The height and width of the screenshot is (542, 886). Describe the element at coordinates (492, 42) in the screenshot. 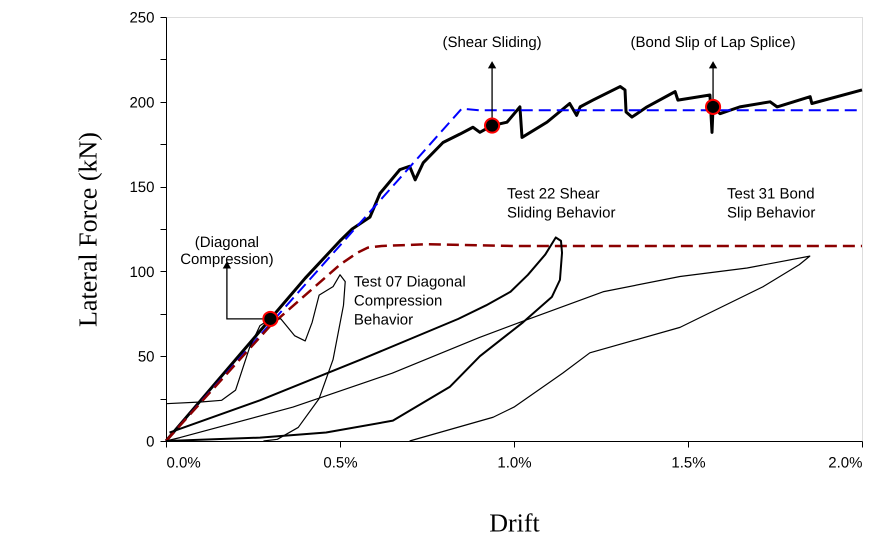

I see `annotation: (Shear Sliding)` at that location.